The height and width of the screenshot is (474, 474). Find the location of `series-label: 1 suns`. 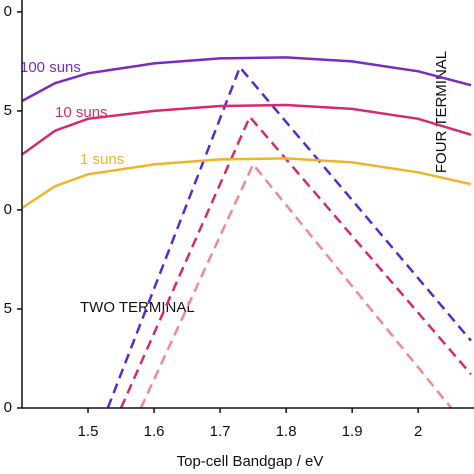

series-label: 1 suns is located at coordinates (102, 159).